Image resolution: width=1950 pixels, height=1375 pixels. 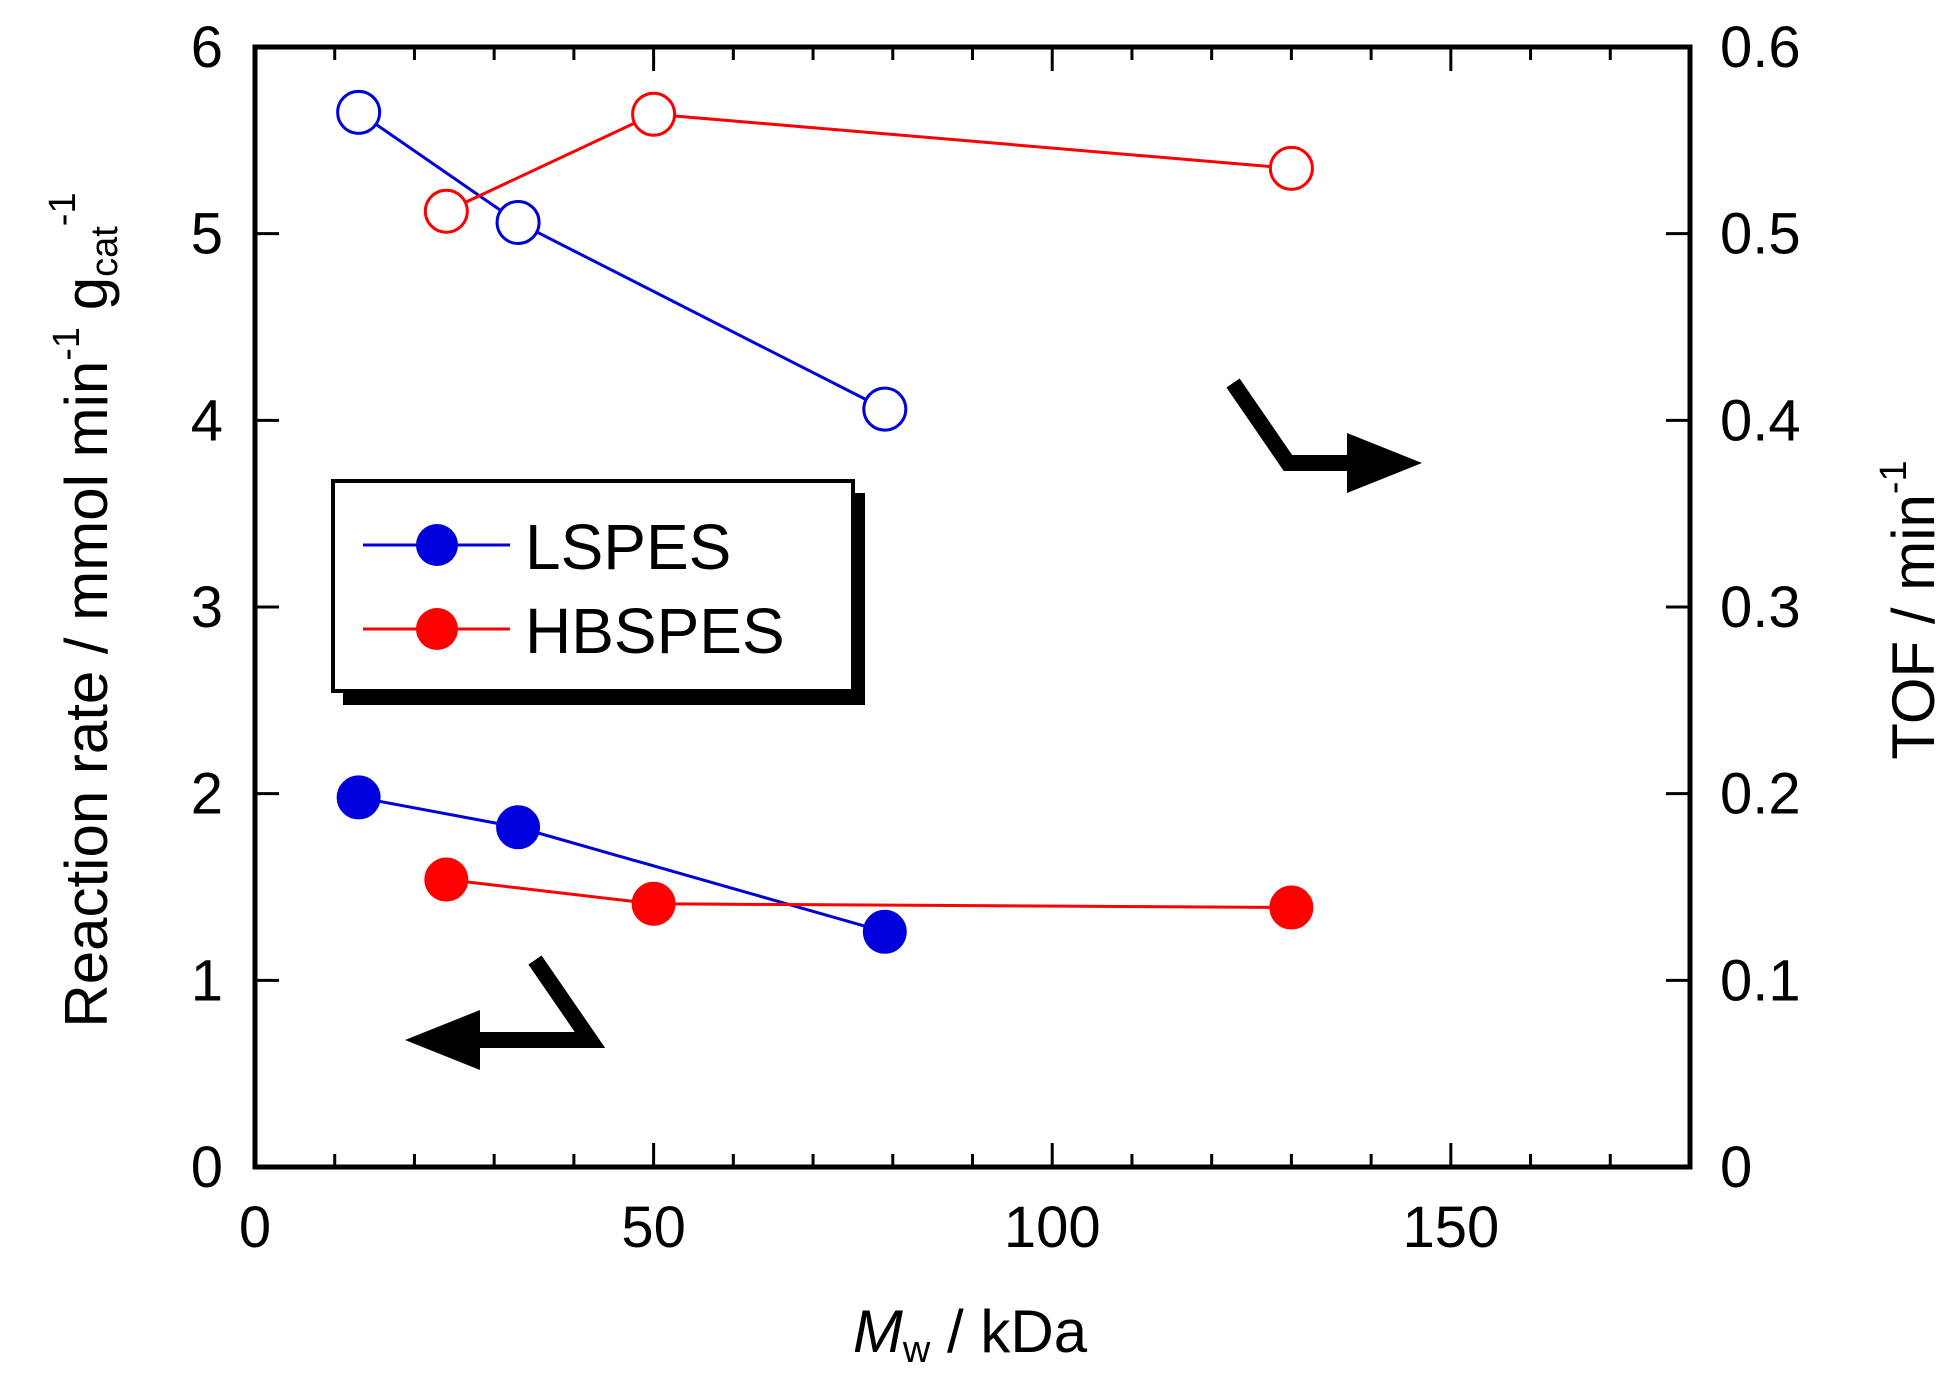 What do you see at coordinates (1910, 609) in the screenshot?
I see `y-right-axis-title: TOF / min-1` at bounding box center [1910, 609].